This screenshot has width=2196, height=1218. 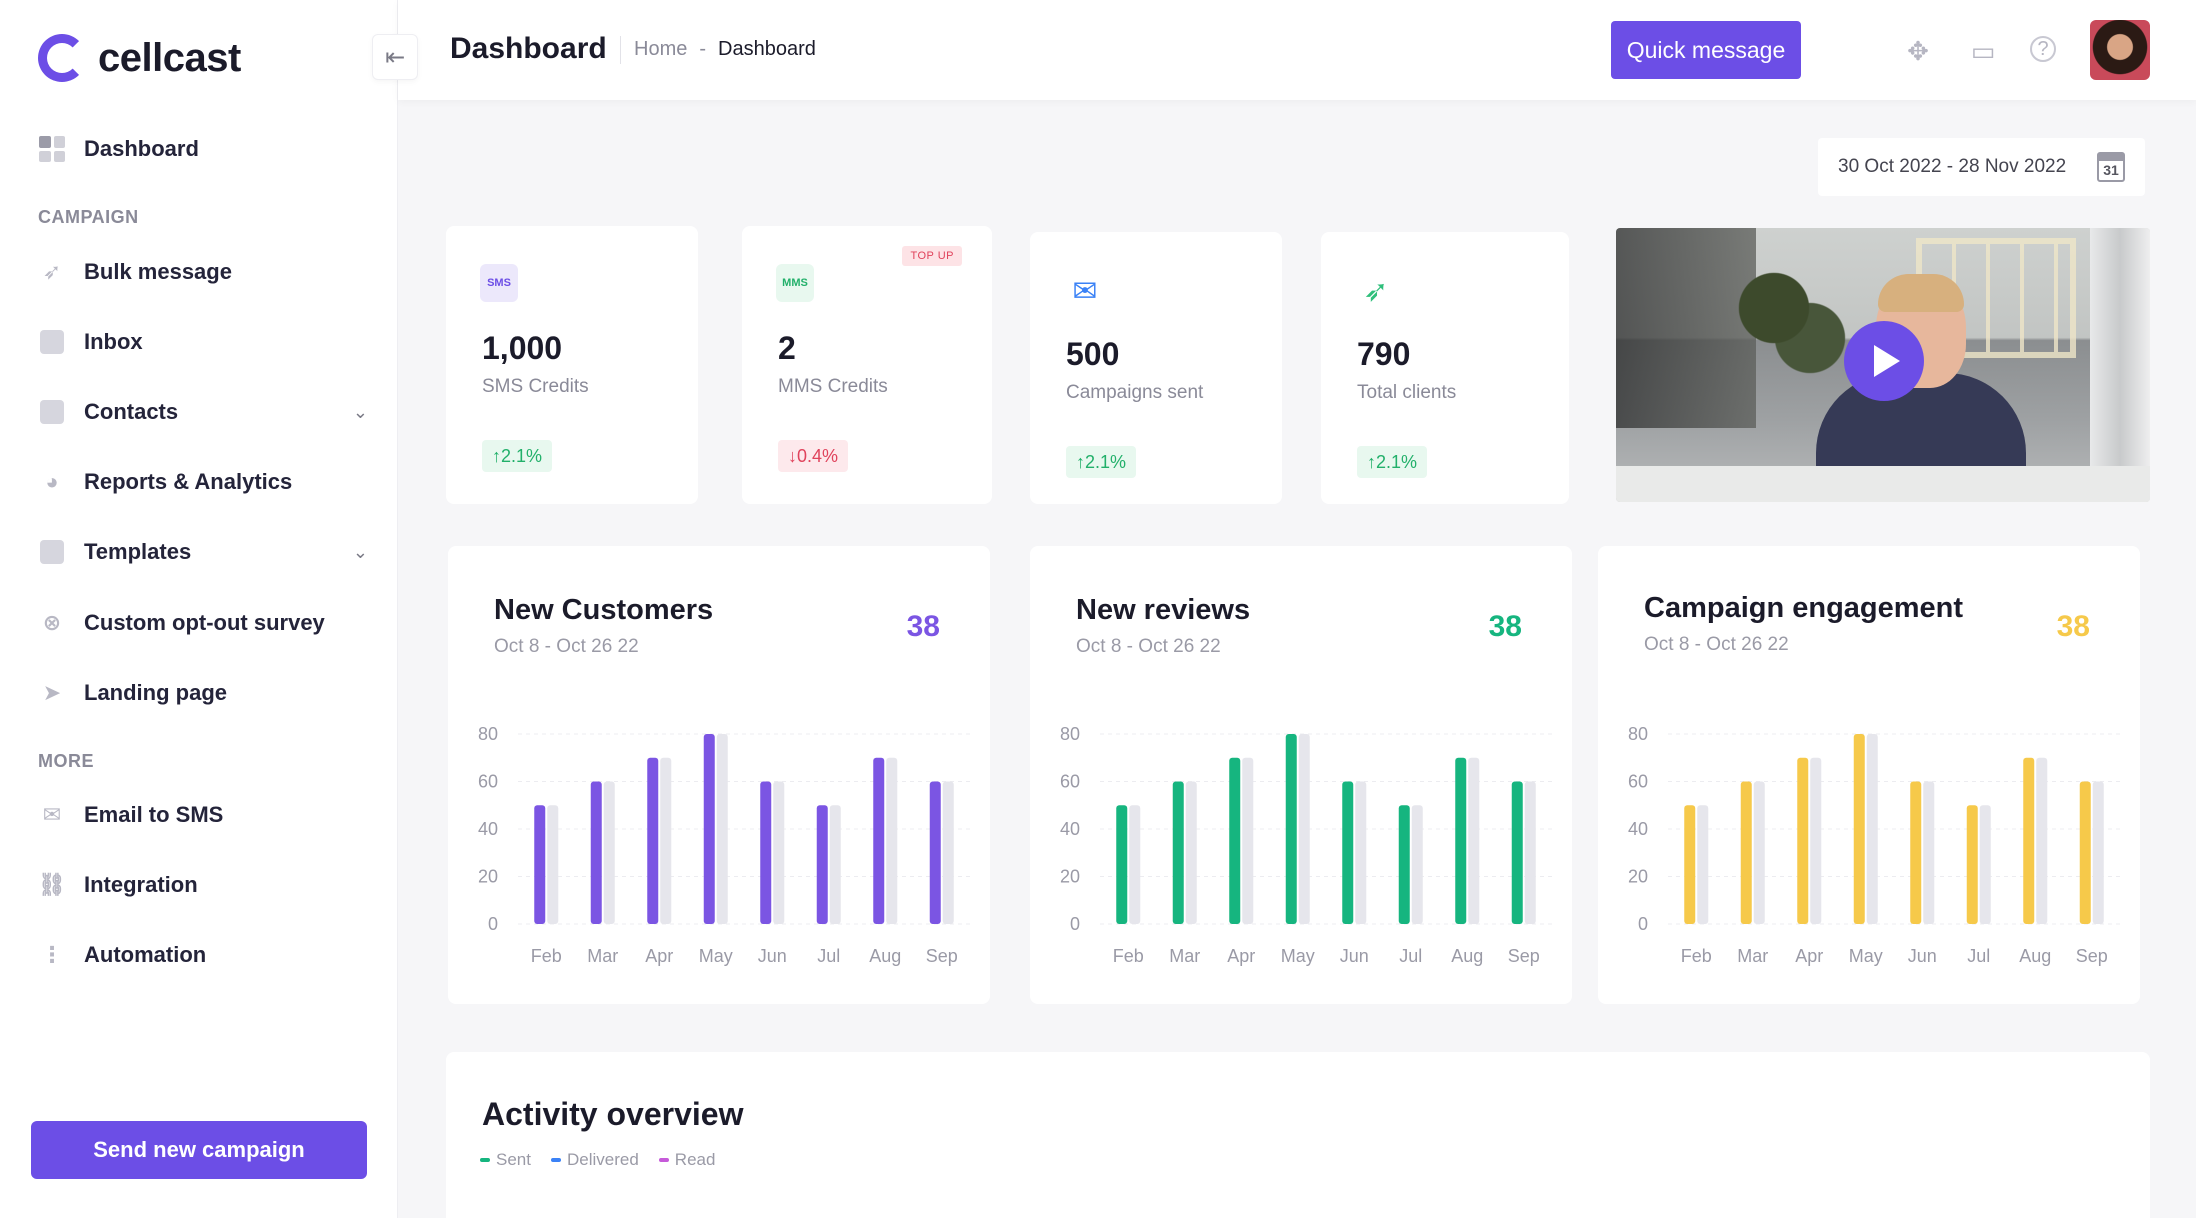 I want to click on divider, so click(x=620, y=50).